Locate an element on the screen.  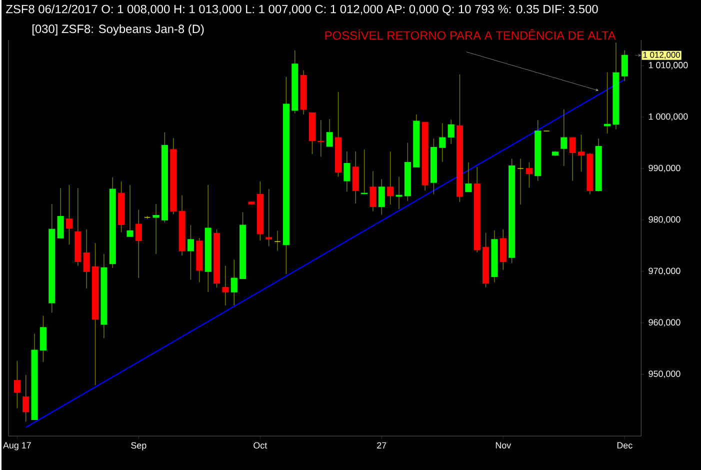
y-tick-label: 950,000 is located at coordinates (664, 374).